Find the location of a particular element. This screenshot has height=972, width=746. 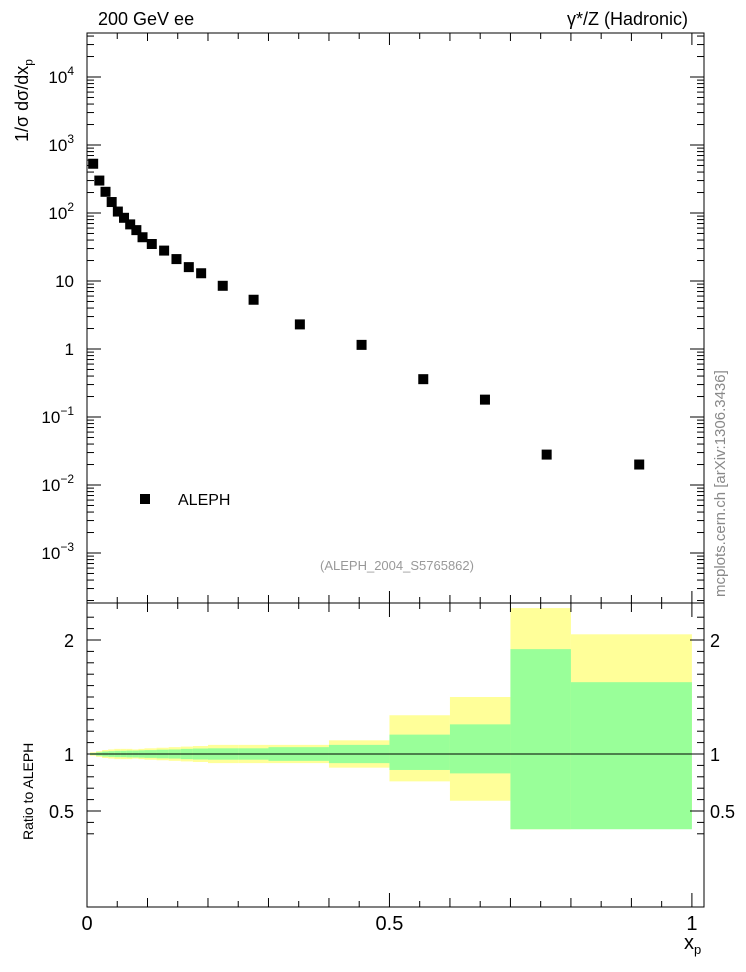

y-tick-label: 1 is located at coordinates (69, 349).